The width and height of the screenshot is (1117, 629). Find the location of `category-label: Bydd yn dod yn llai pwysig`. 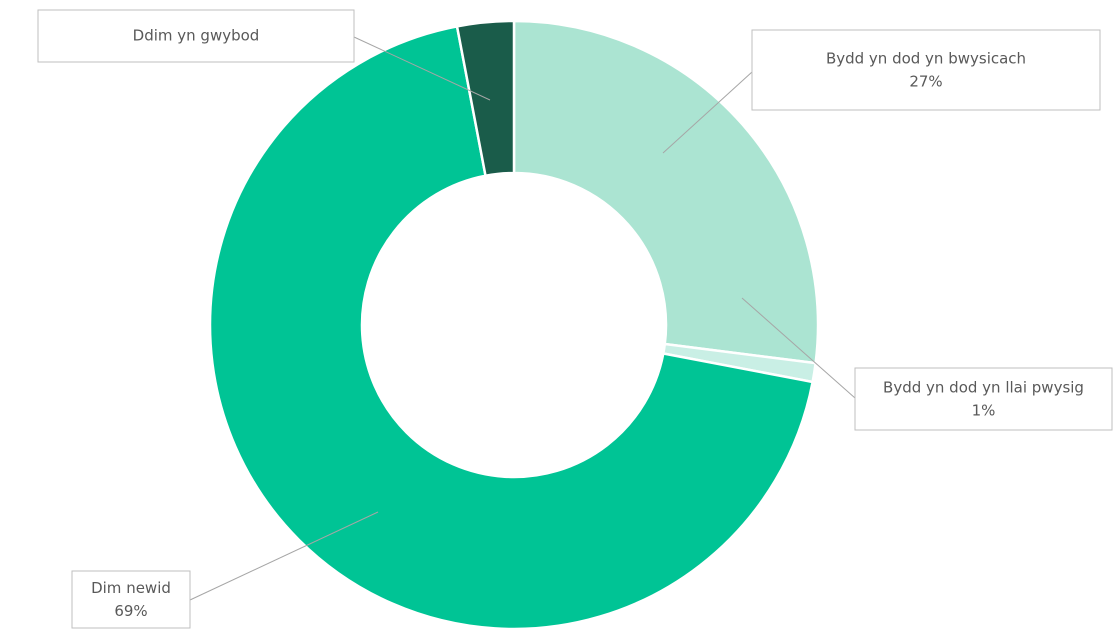

category-label: Bydd yn dod yn llai pwysig is located at coordinates (983, 388).